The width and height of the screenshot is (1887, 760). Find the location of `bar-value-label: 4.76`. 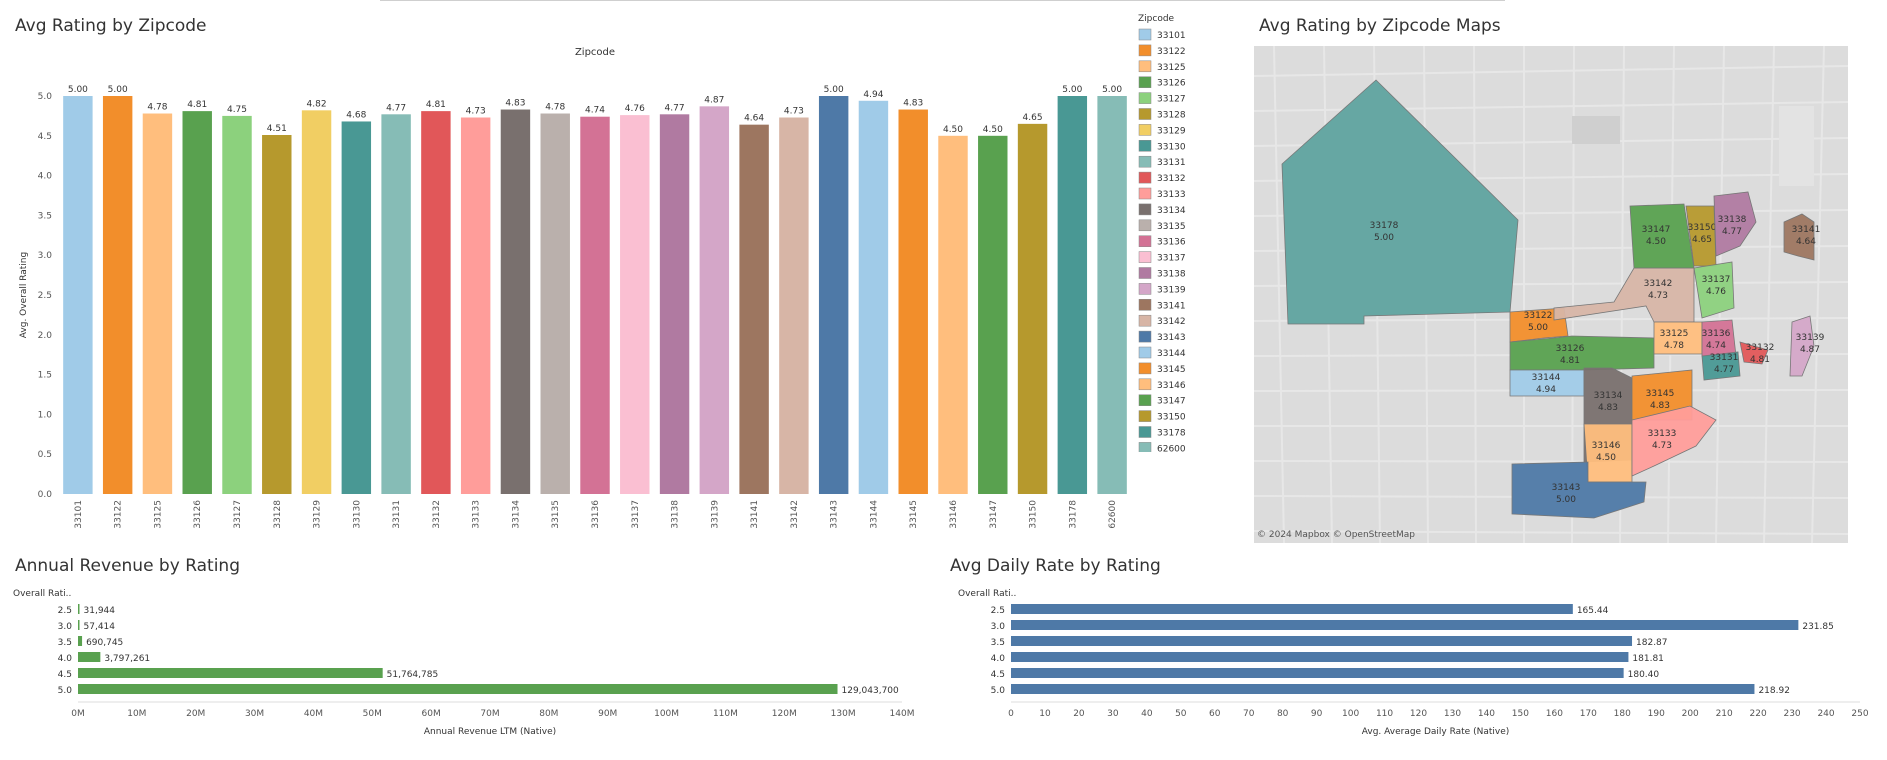

bar-value-label: 4.76 is located at coordinates (635, 109).